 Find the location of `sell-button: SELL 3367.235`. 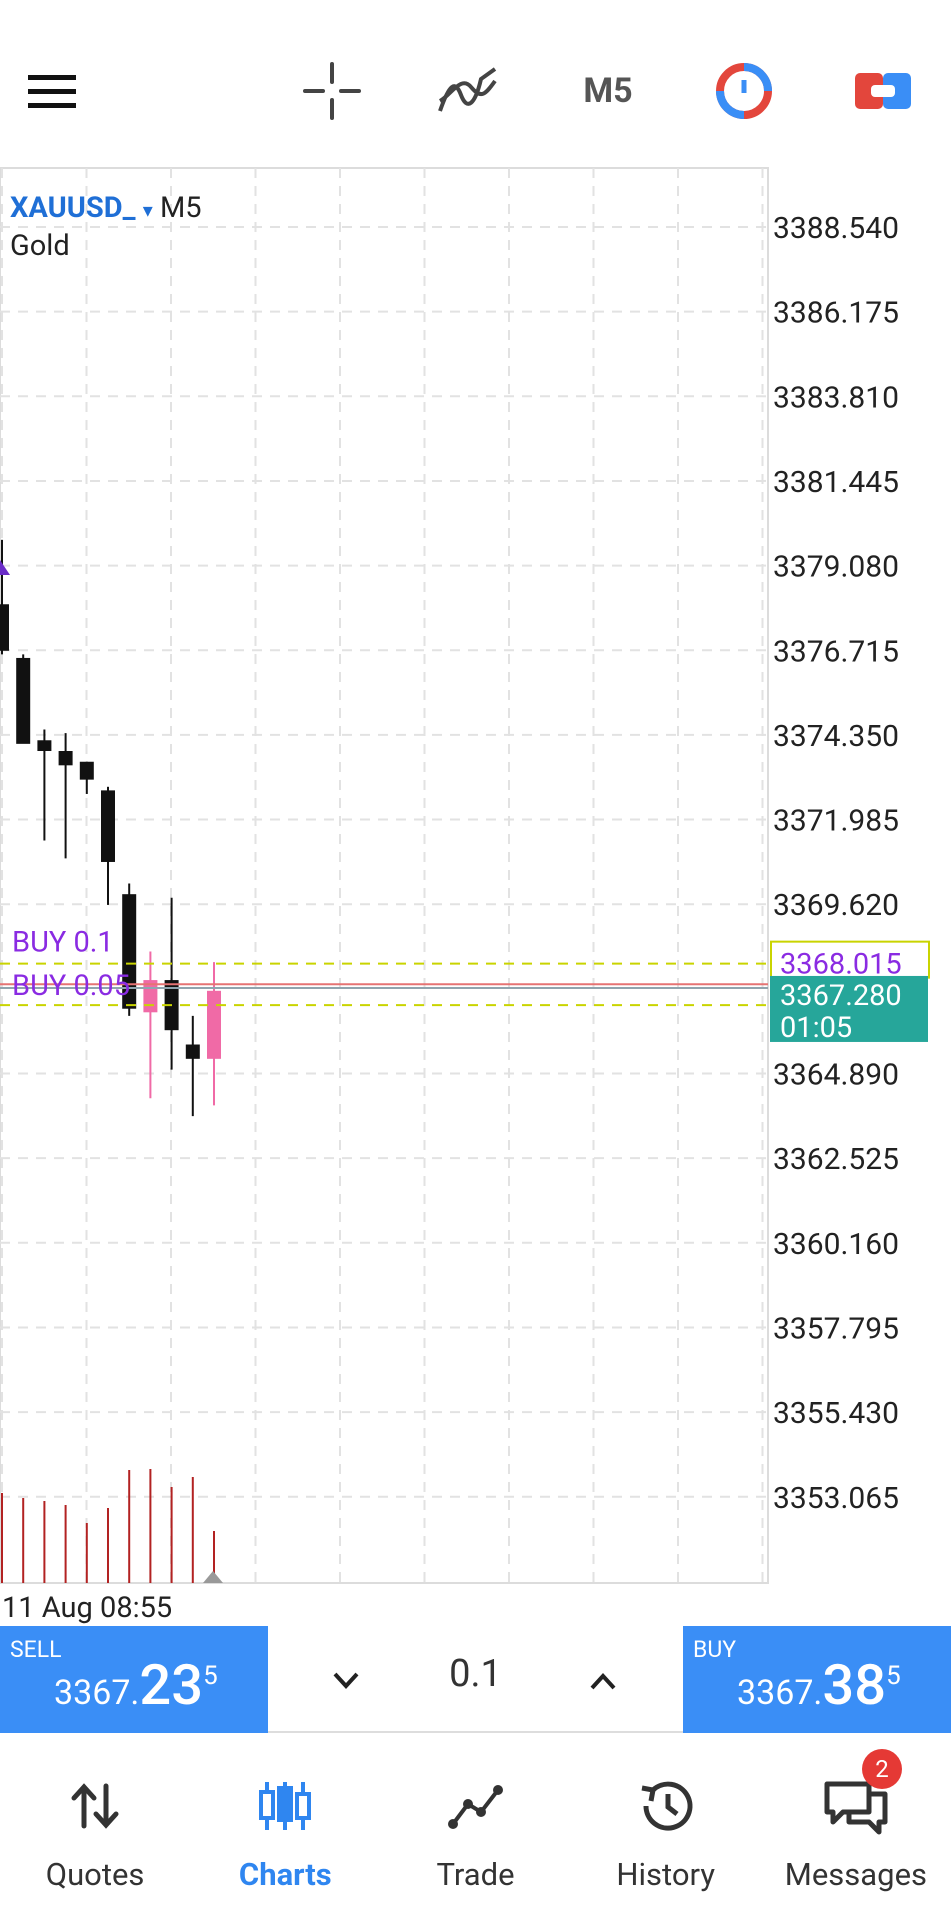

sell-button: SELL 3367.235 is located at coordinates (134, 1679).